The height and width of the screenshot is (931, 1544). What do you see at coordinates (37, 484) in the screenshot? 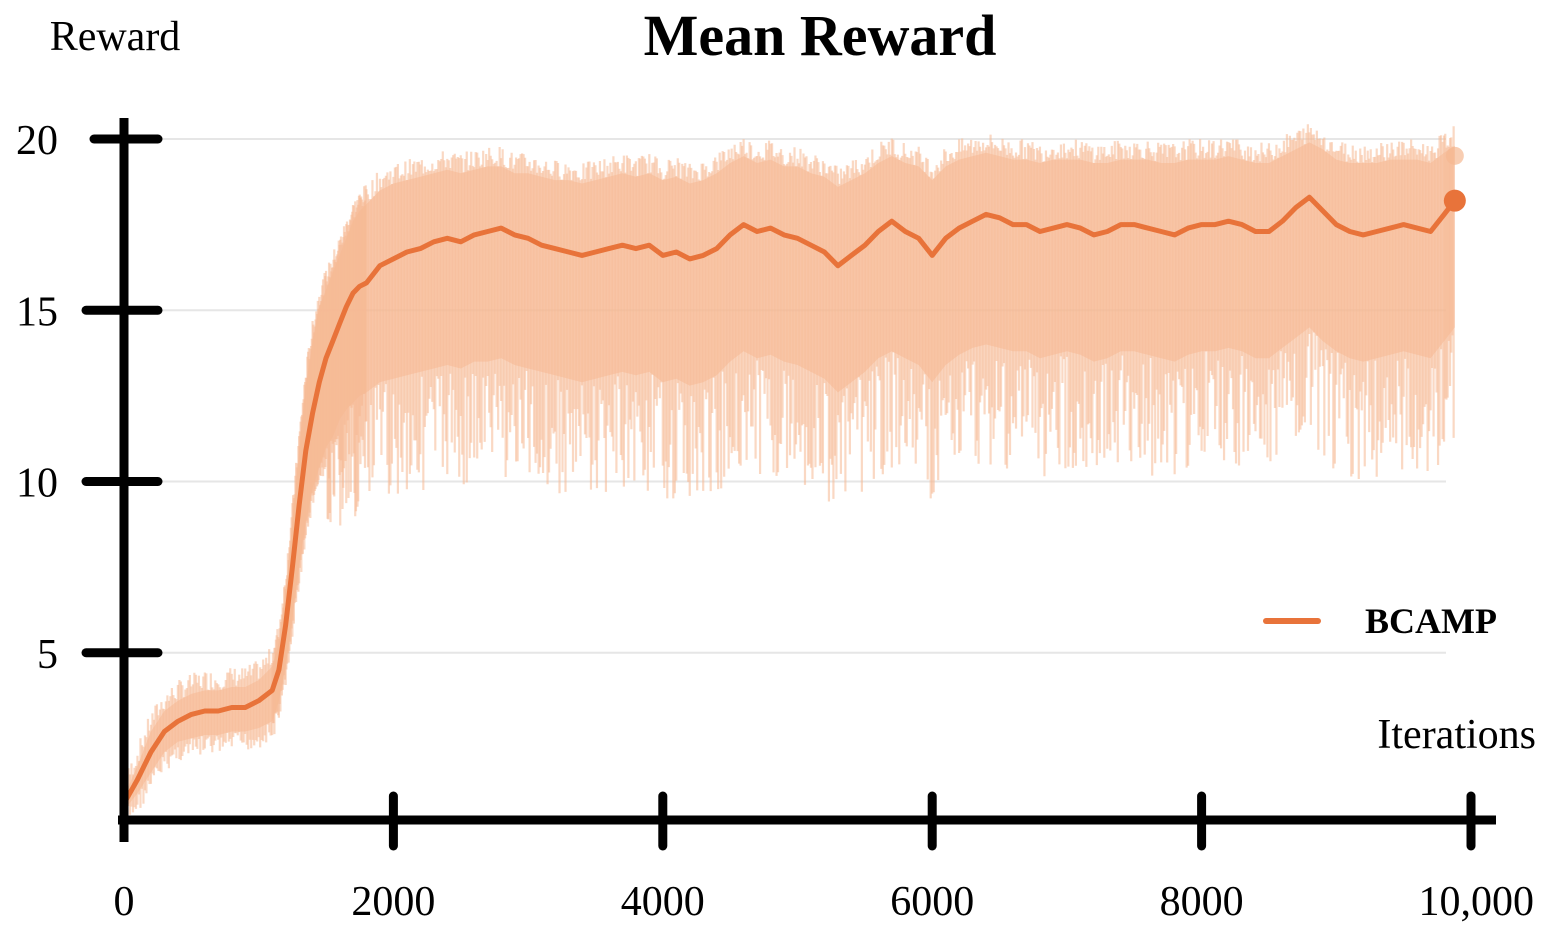
I see `y-tick-label-10: 10` at bounding box center [37, 484].